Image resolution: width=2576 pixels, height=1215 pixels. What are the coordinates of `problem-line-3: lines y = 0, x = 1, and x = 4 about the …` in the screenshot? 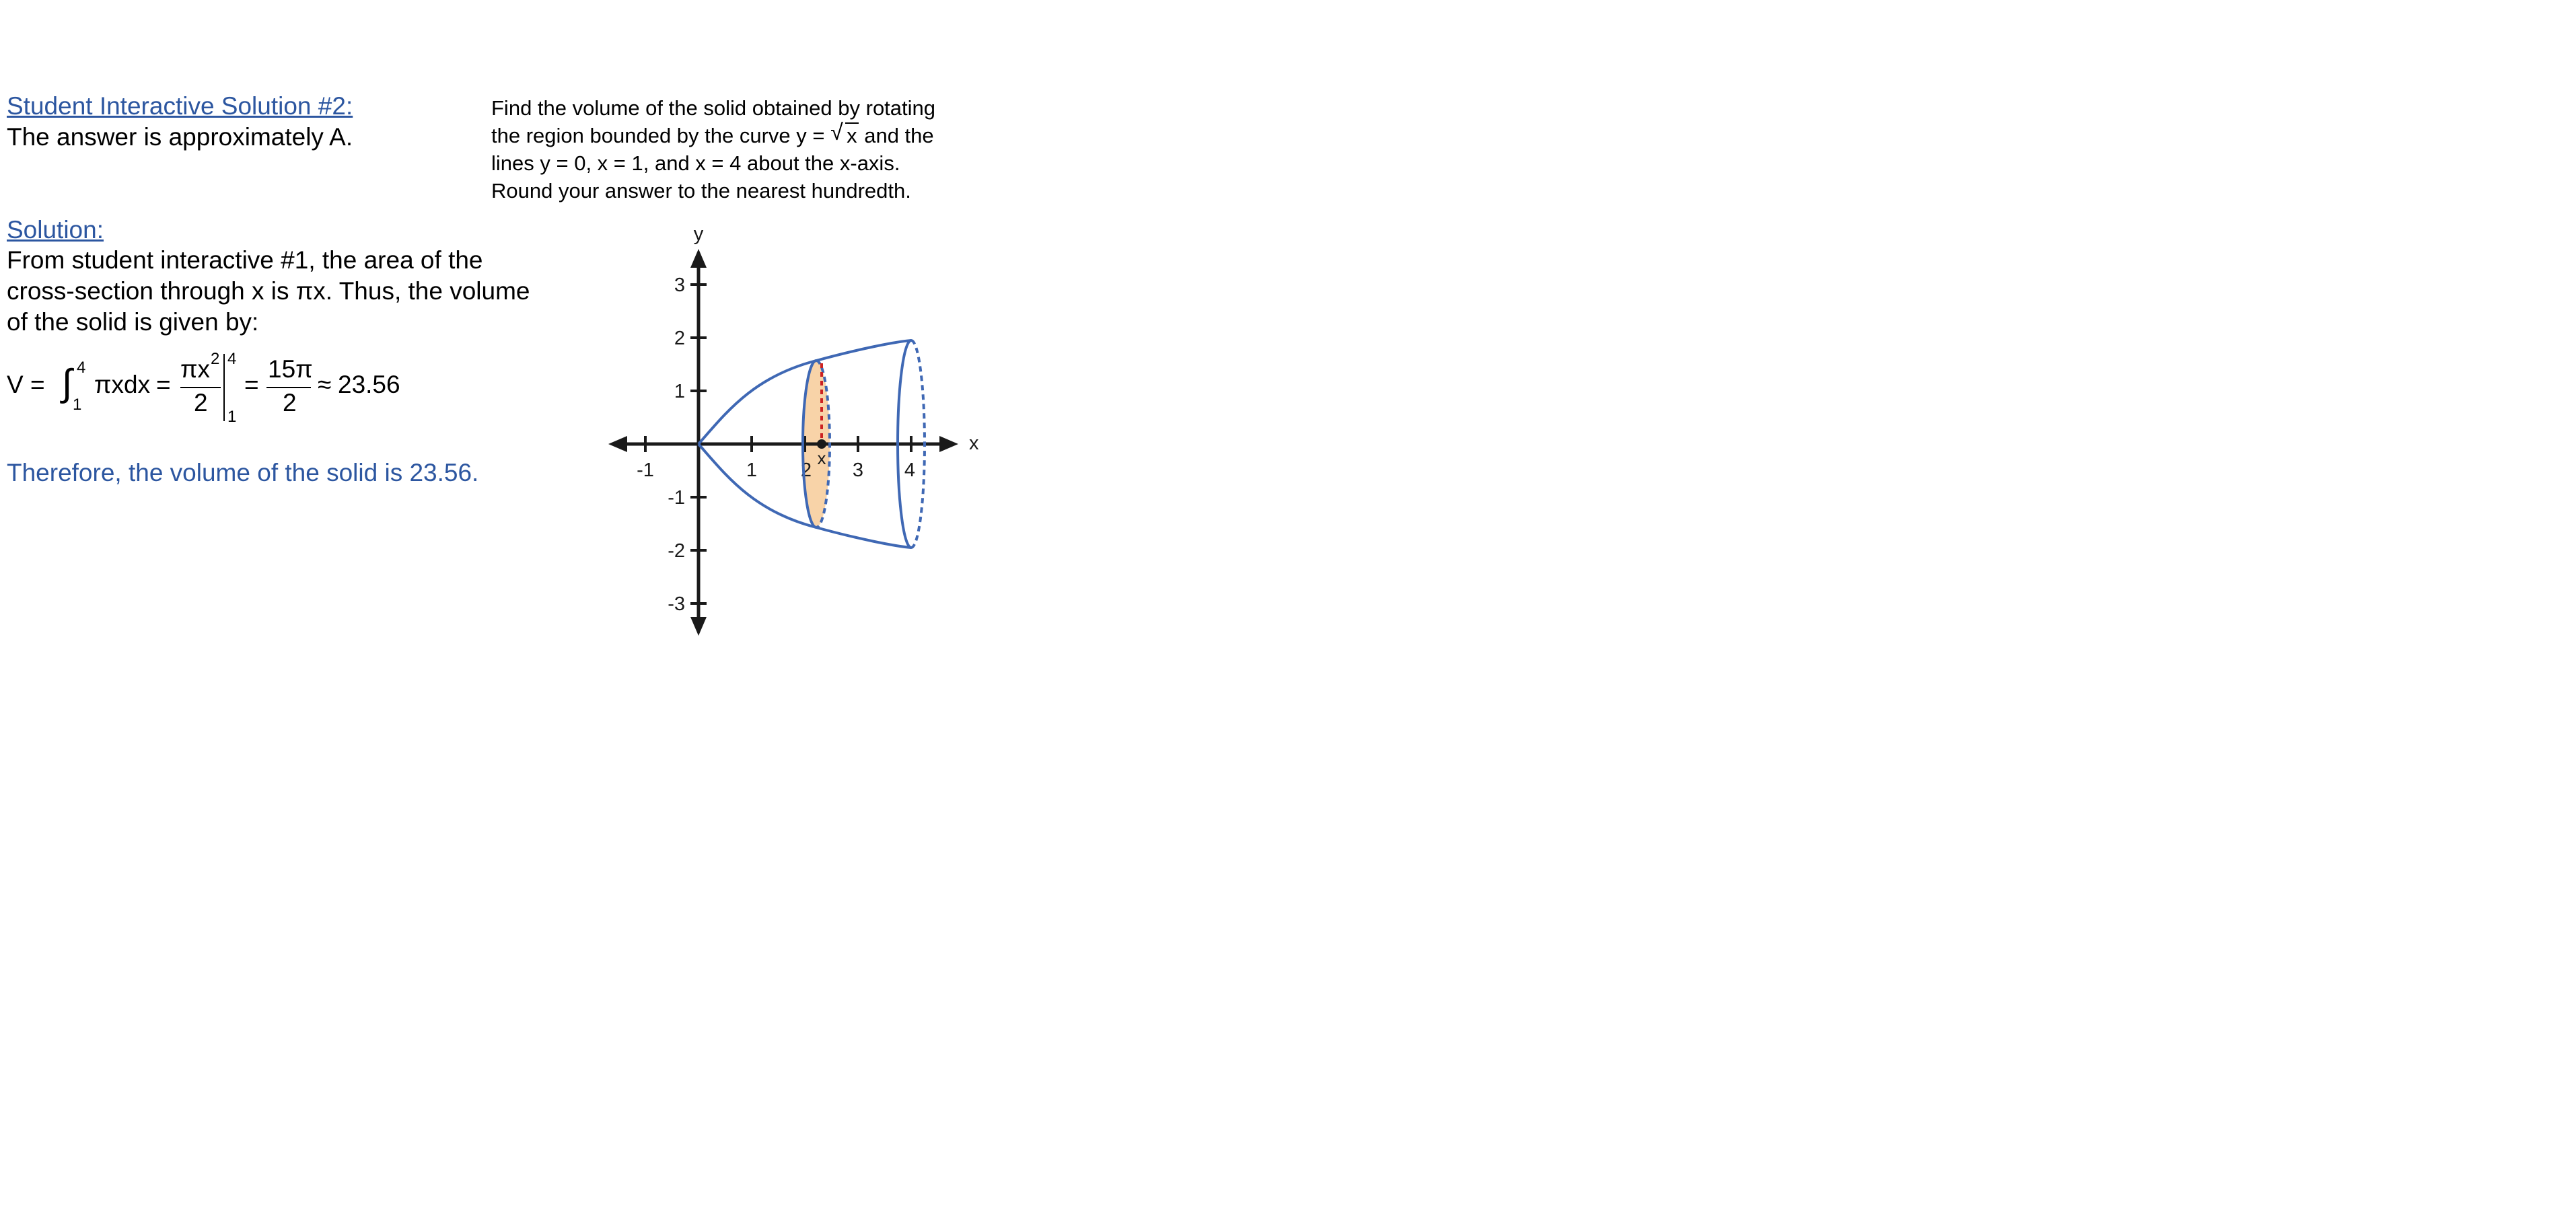 It's located at (696, 163).